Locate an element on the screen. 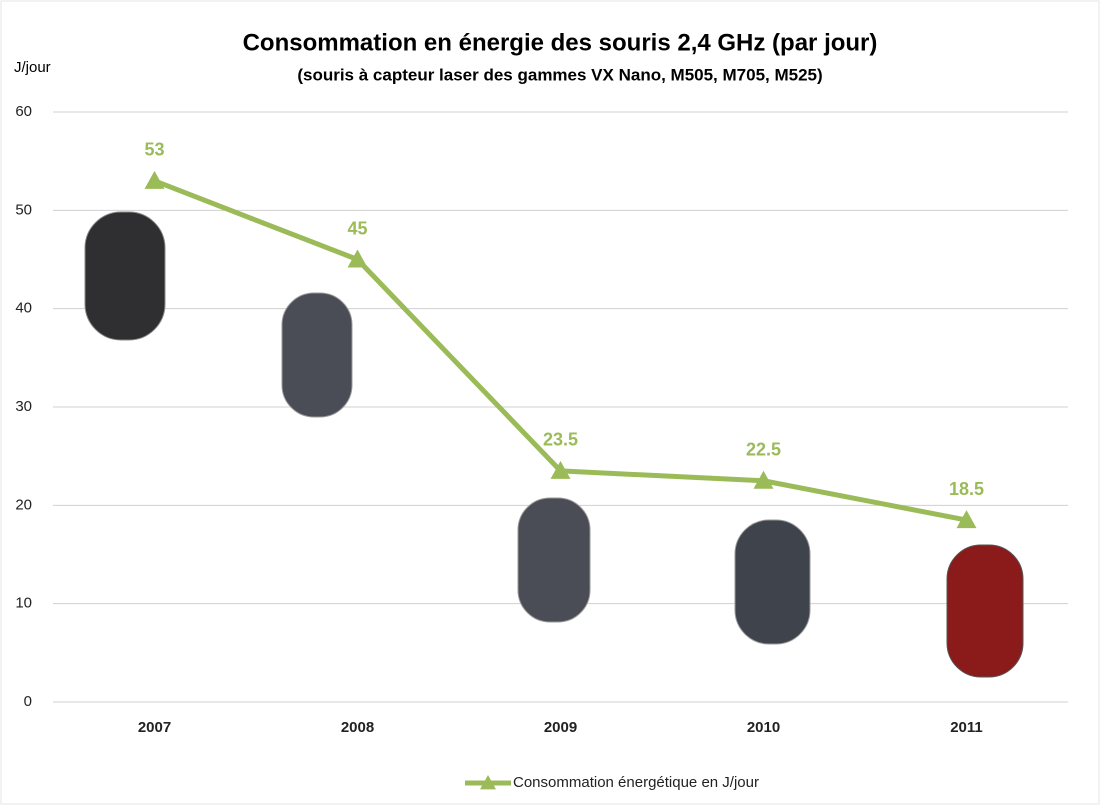 Image resolution: width=1100 pixels, height=805 pixels. y-tick-label: 50 is located at coordinates (23, 209).